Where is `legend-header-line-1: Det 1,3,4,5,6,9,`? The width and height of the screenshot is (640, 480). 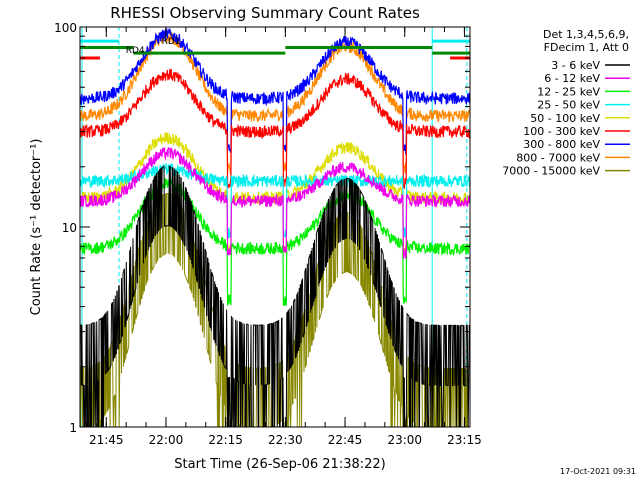 legend-header-line-1: Det 1,3,4,5,6,9, is located at coordinates (586, 34).